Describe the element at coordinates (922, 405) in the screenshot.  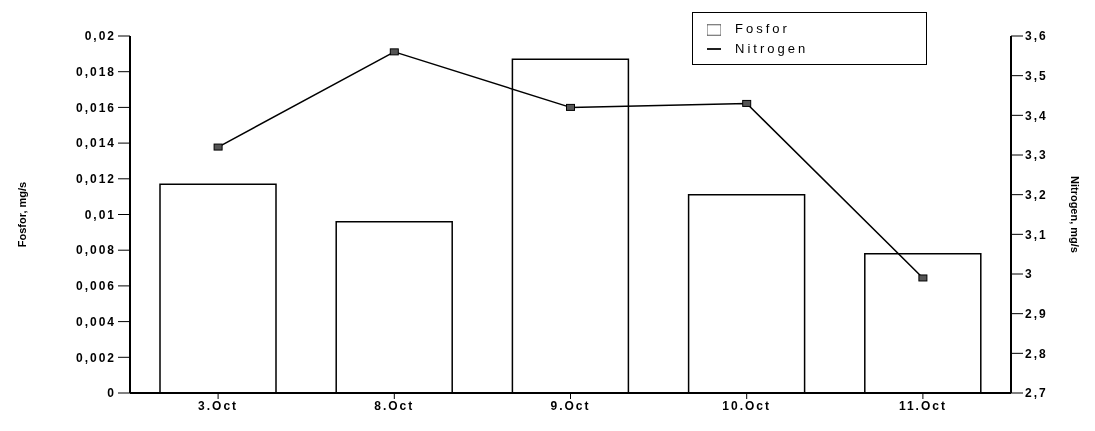
I see `x-tick-label: 11.Oct` at that location.